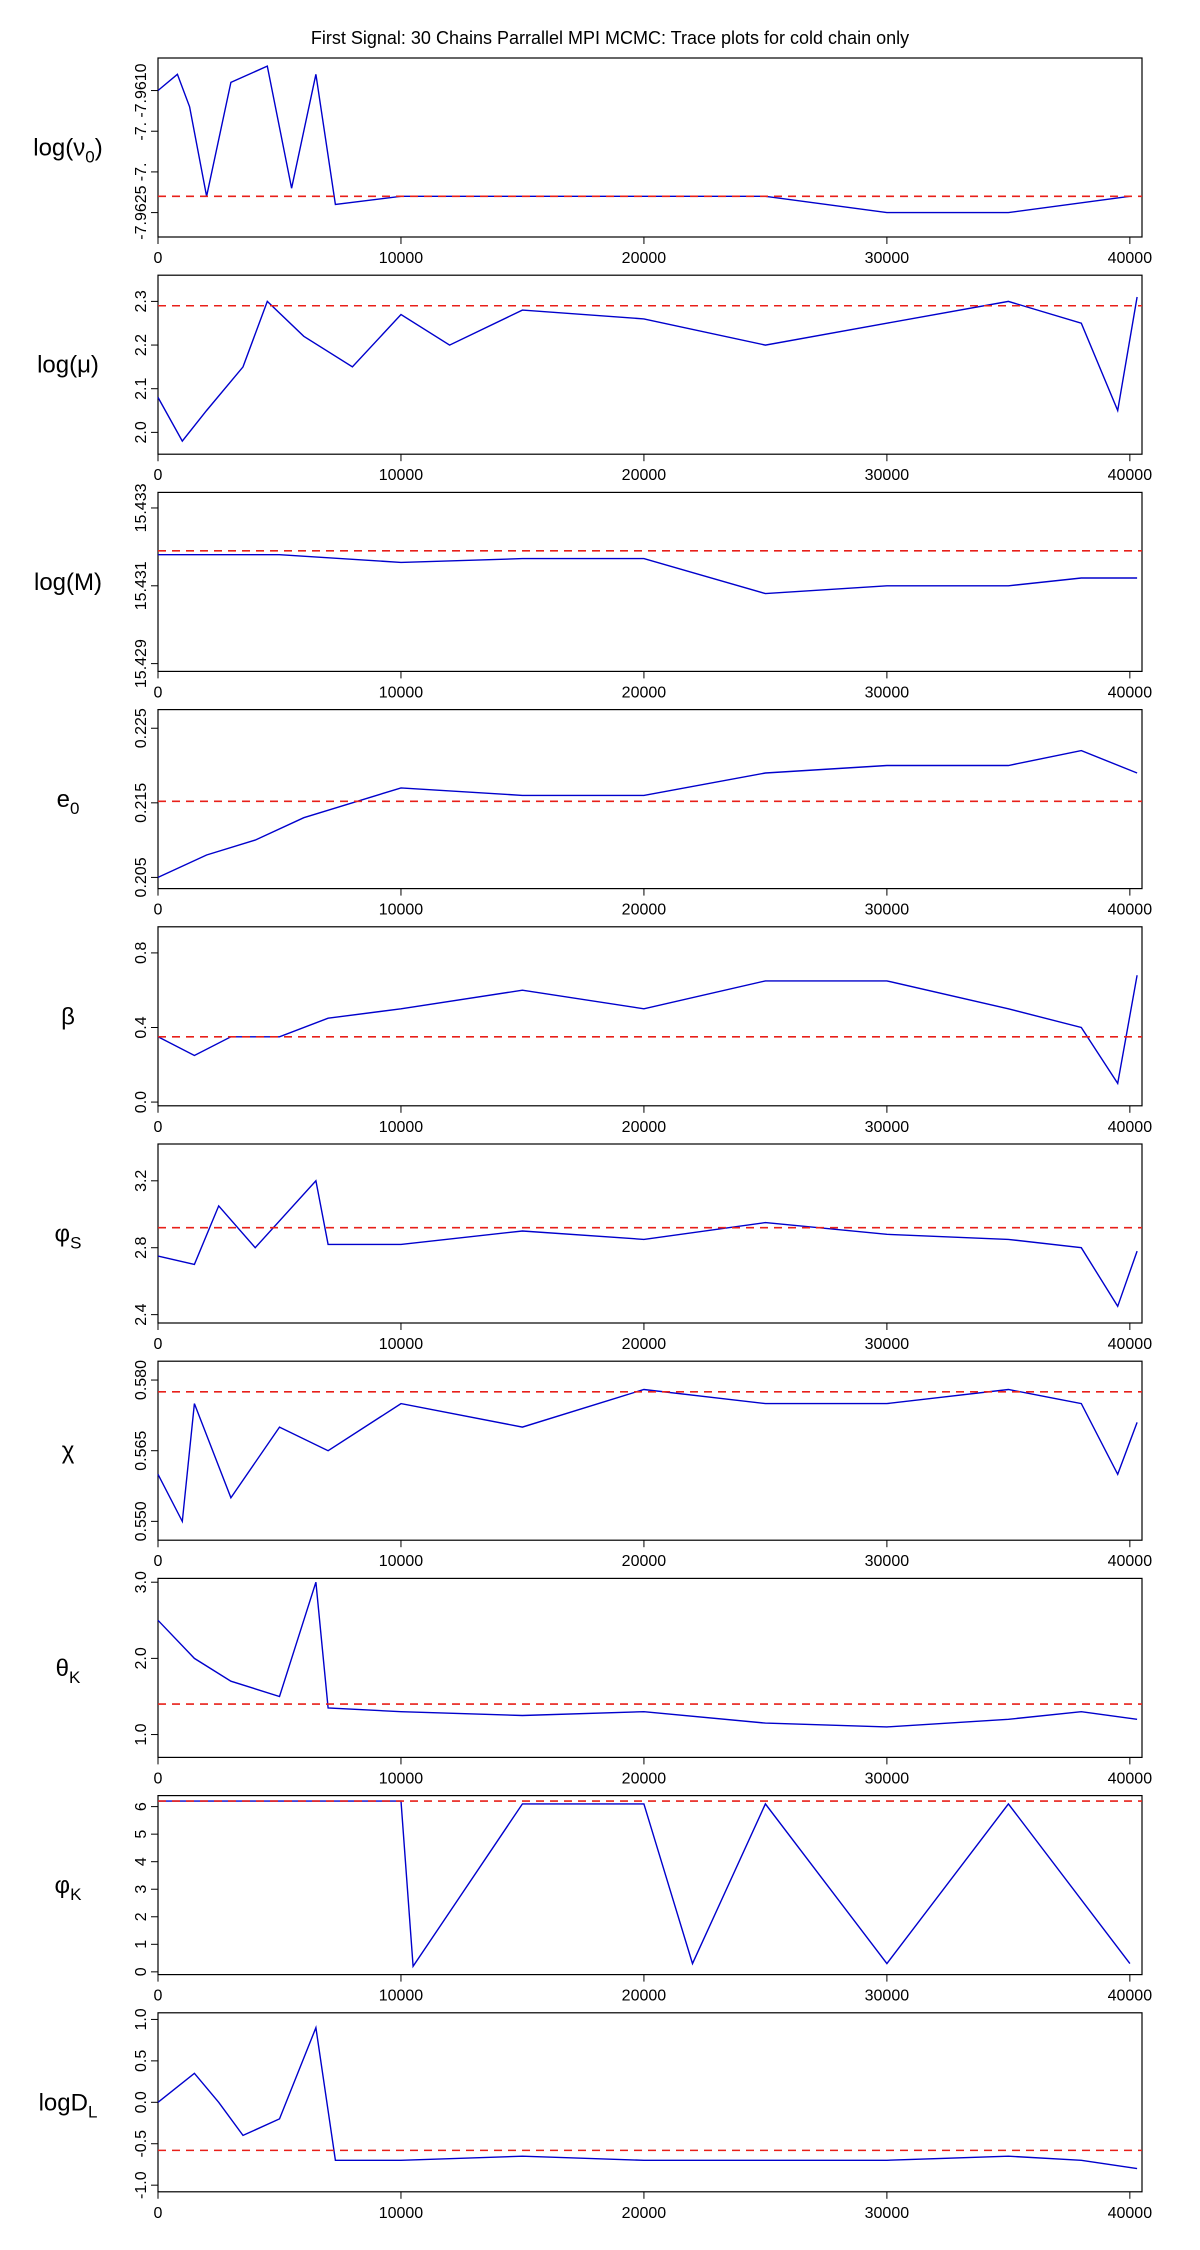  I want to click on y-tick-label: 3, so click(141, 1889).